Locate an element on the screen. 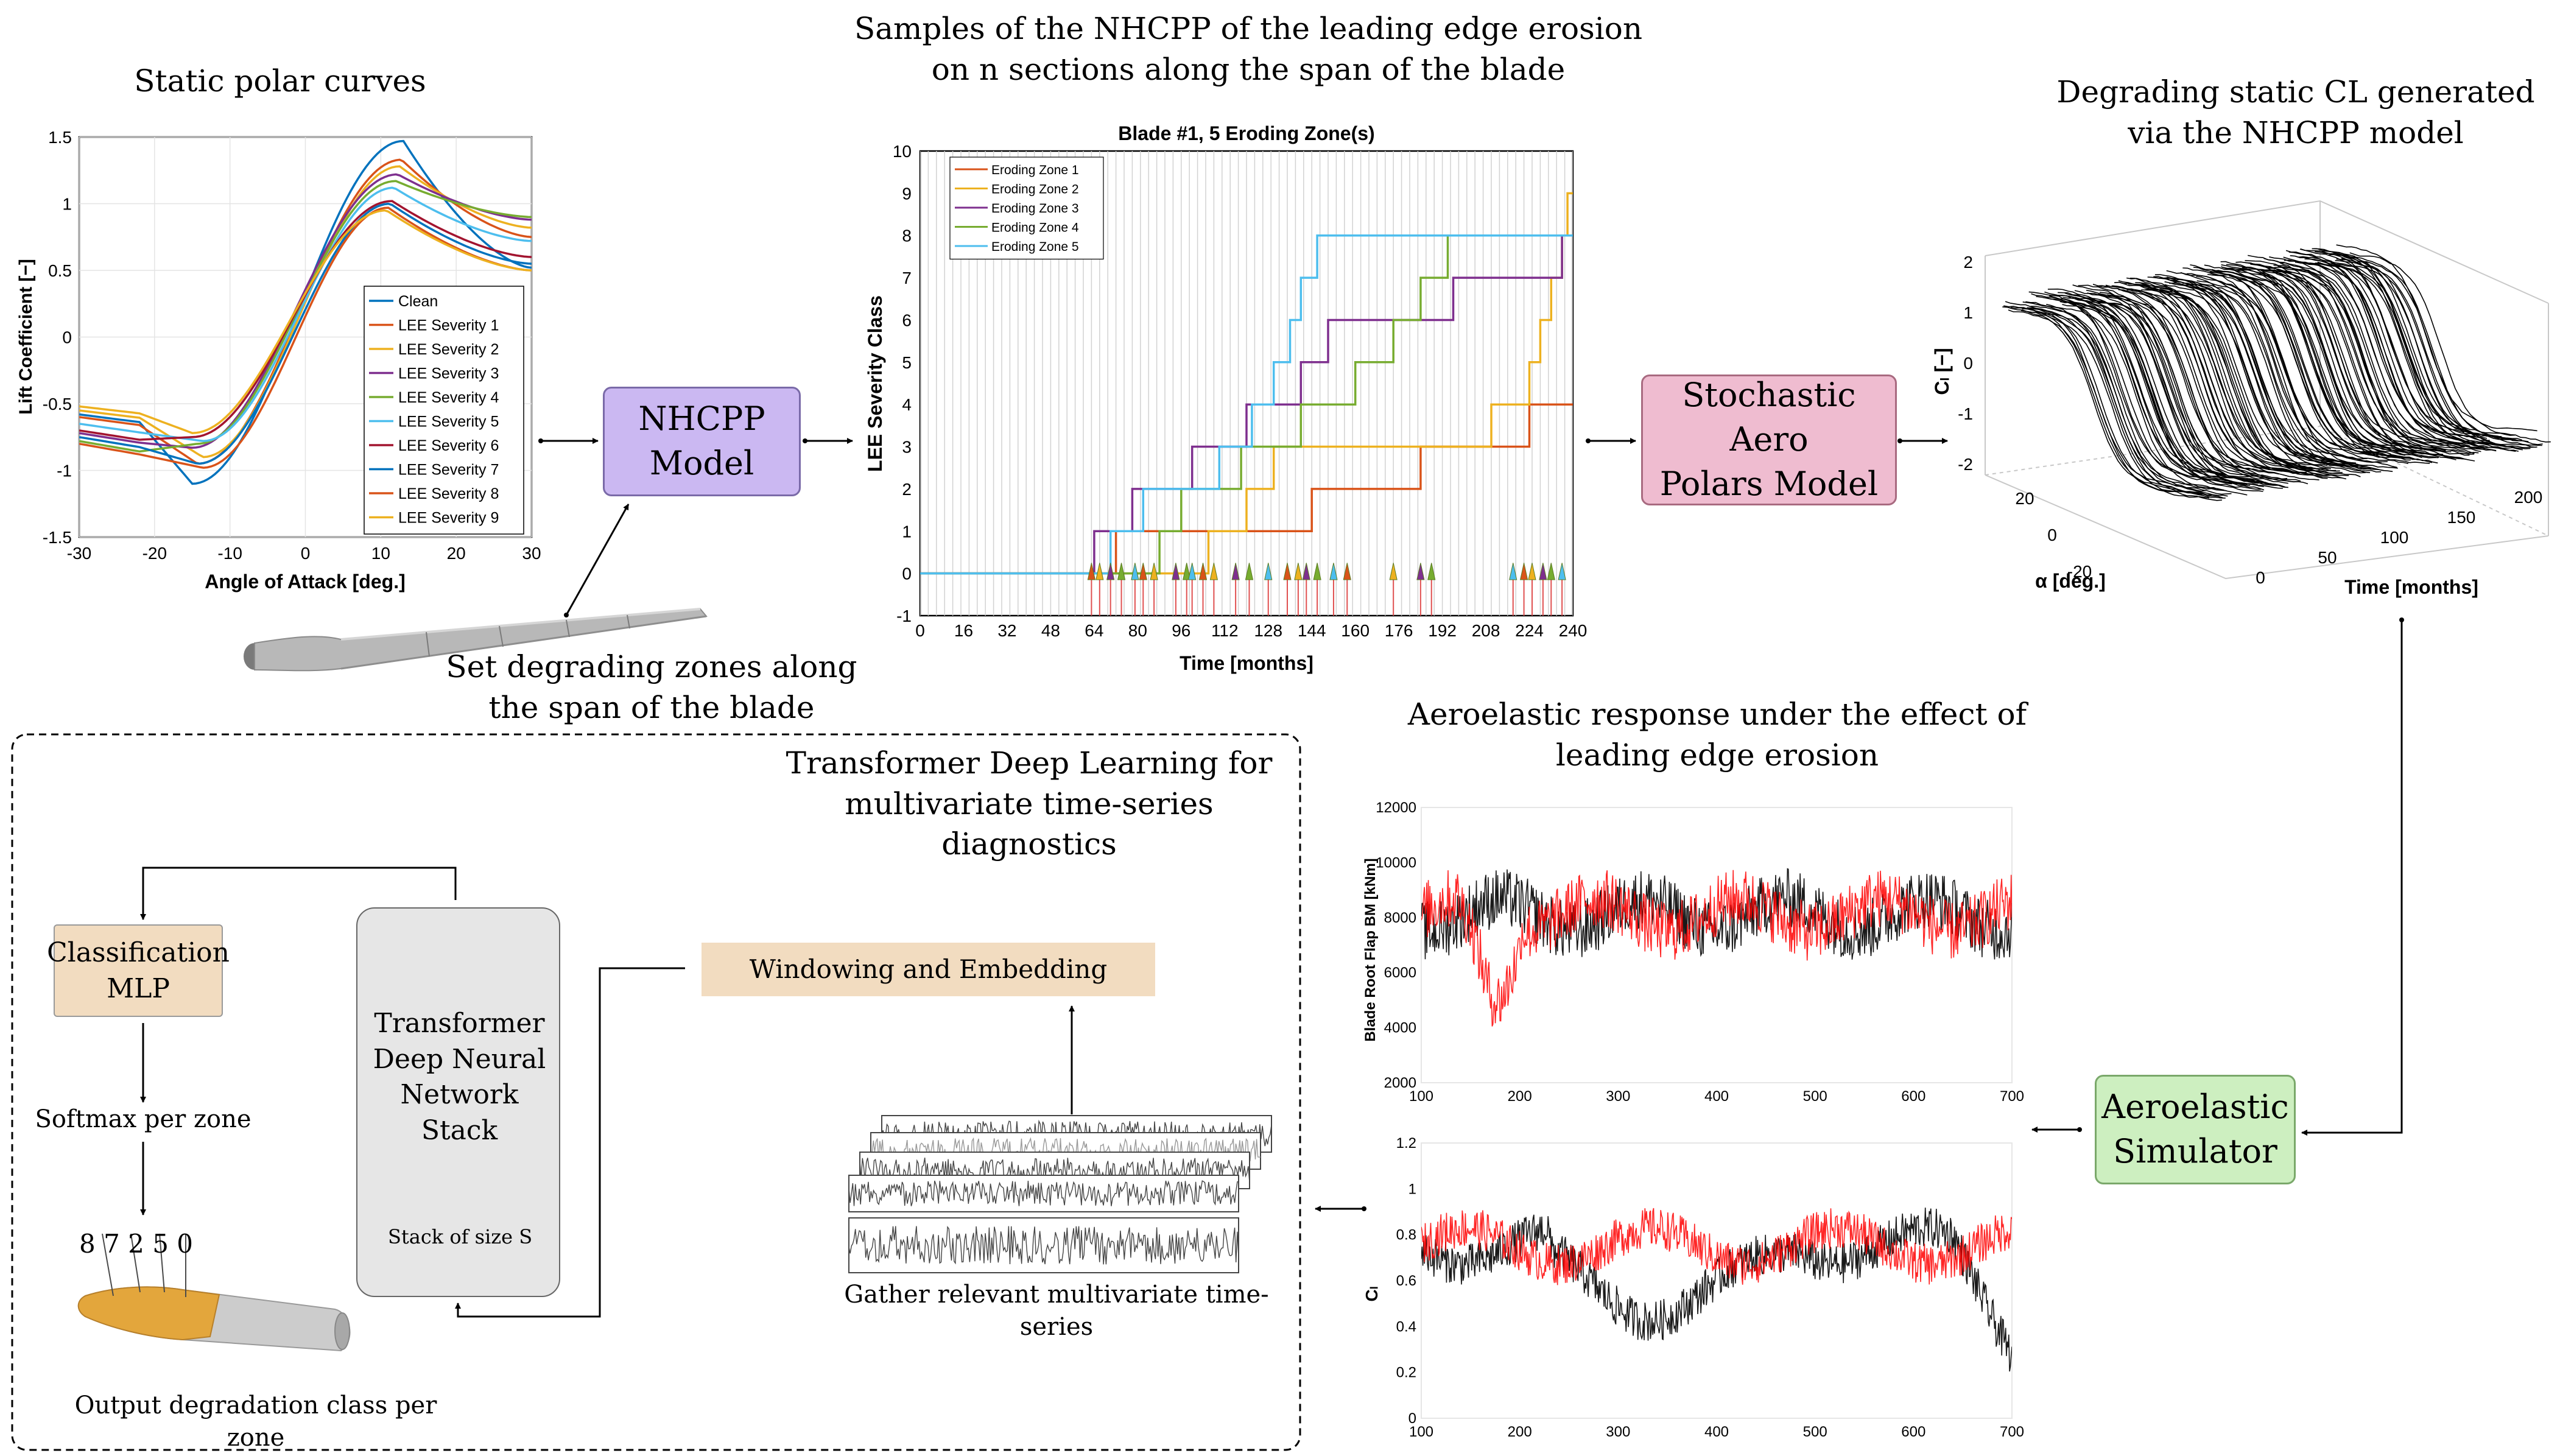 The image size is (2560, 1456). classification-mlp-box: Classification MLP is located at coordinates (138, 970).